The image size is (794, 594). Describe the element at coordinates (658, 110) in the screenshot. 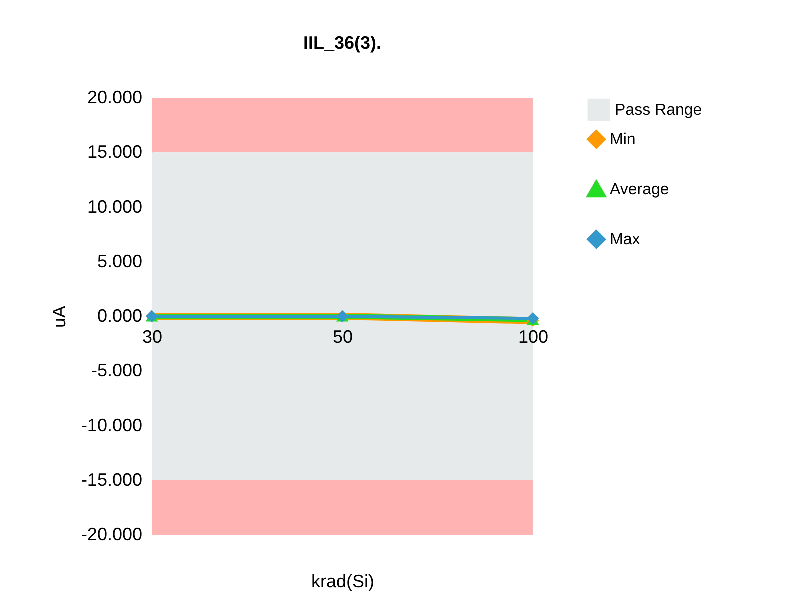

I see `legend-label: Pass Range` at that location.